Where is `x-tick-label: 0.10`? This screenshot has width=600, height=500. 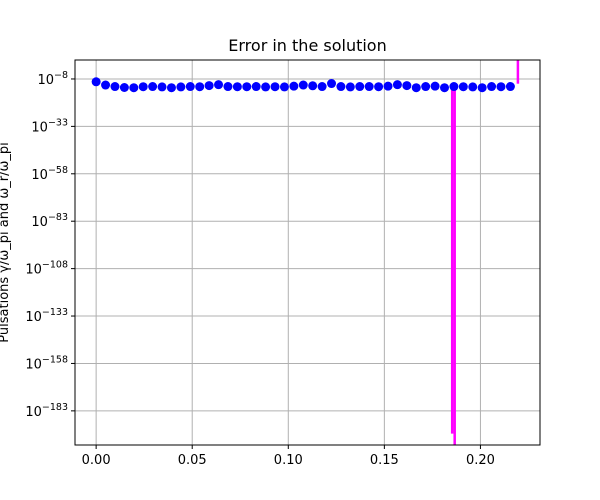
x-tick-label: 0.10 is located at coordinates (288, 460).